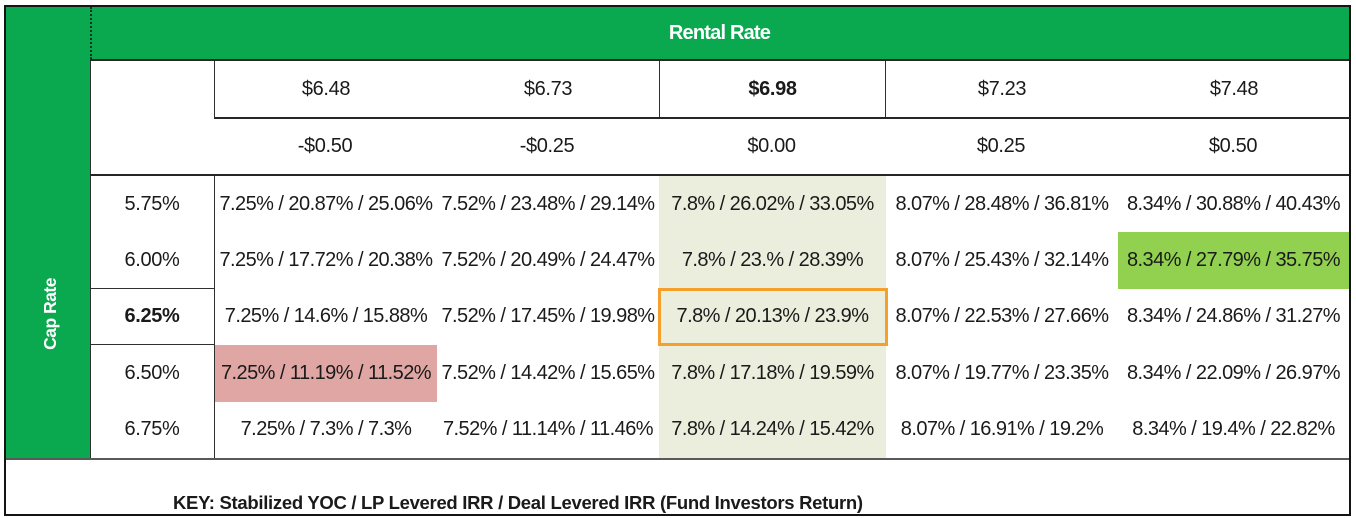  What do you see at coordinates (548, 429) in the screenshot?
I see `value-cell-r4c1: 7.52% / 11.14% / 11.46%` at bounding box center [548, 429].